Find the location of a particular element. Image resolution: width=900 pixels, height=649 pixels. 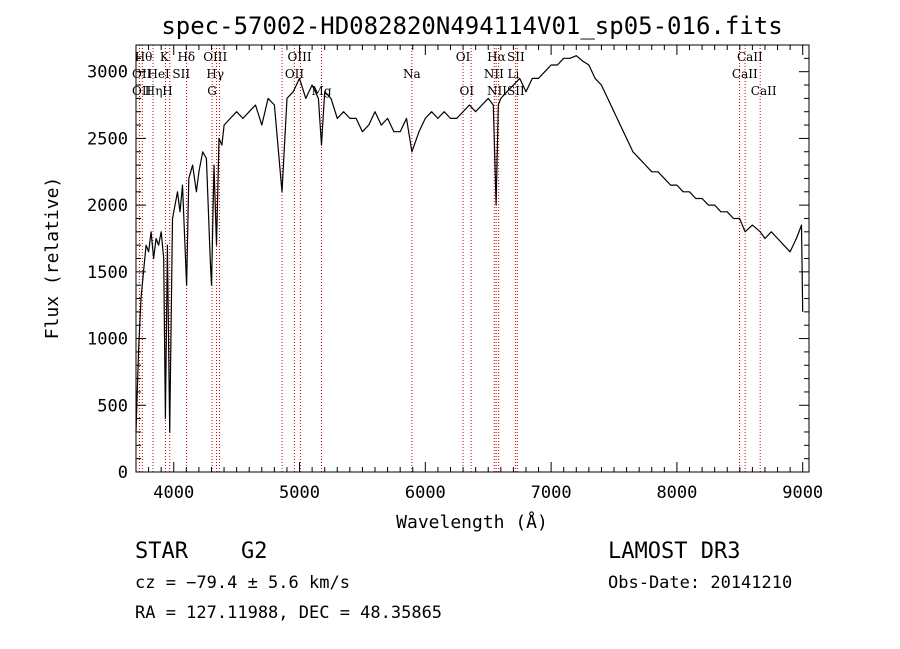

line-label-18: OII is located at coordinates (142, 91).